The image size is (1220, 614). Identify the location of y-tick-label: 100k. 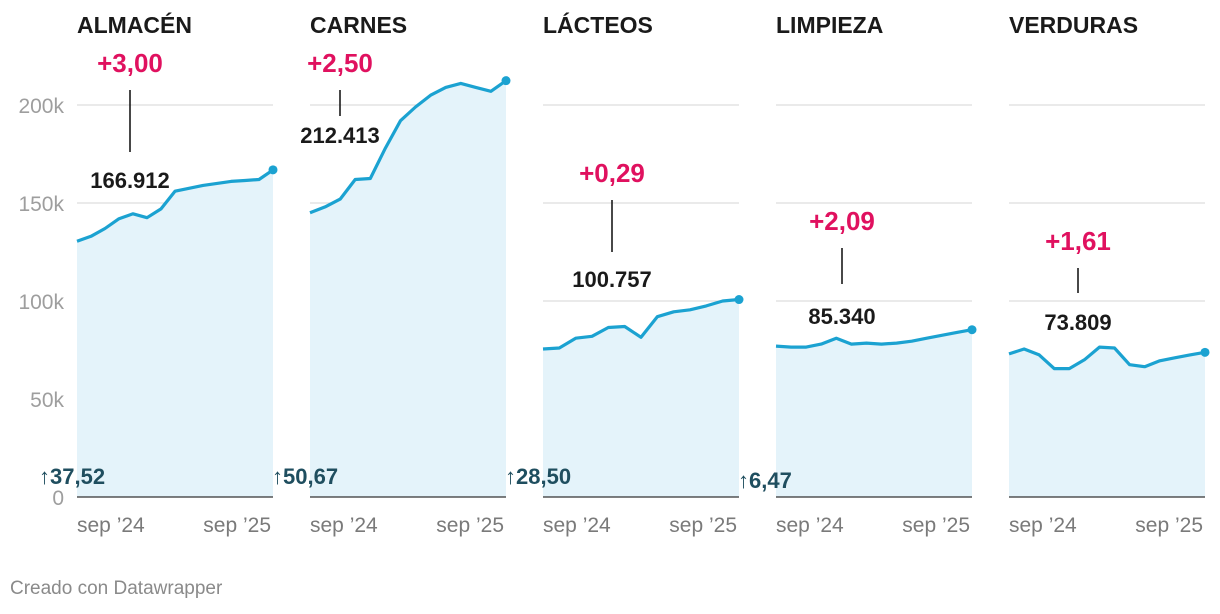
(41, 302).